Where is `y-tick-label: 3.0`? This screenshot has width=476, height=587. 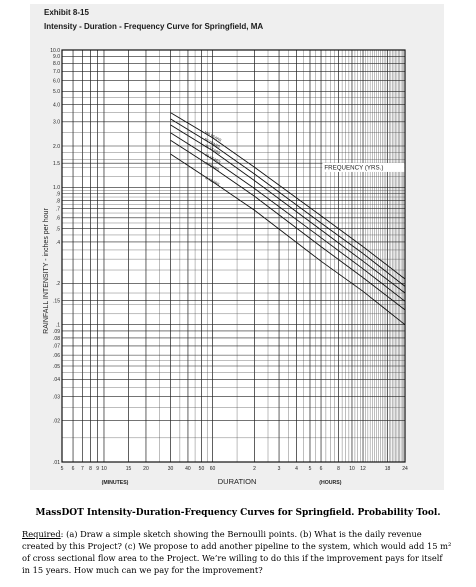
y-tick-label: 3.0 is located at coordinates (56, 123).